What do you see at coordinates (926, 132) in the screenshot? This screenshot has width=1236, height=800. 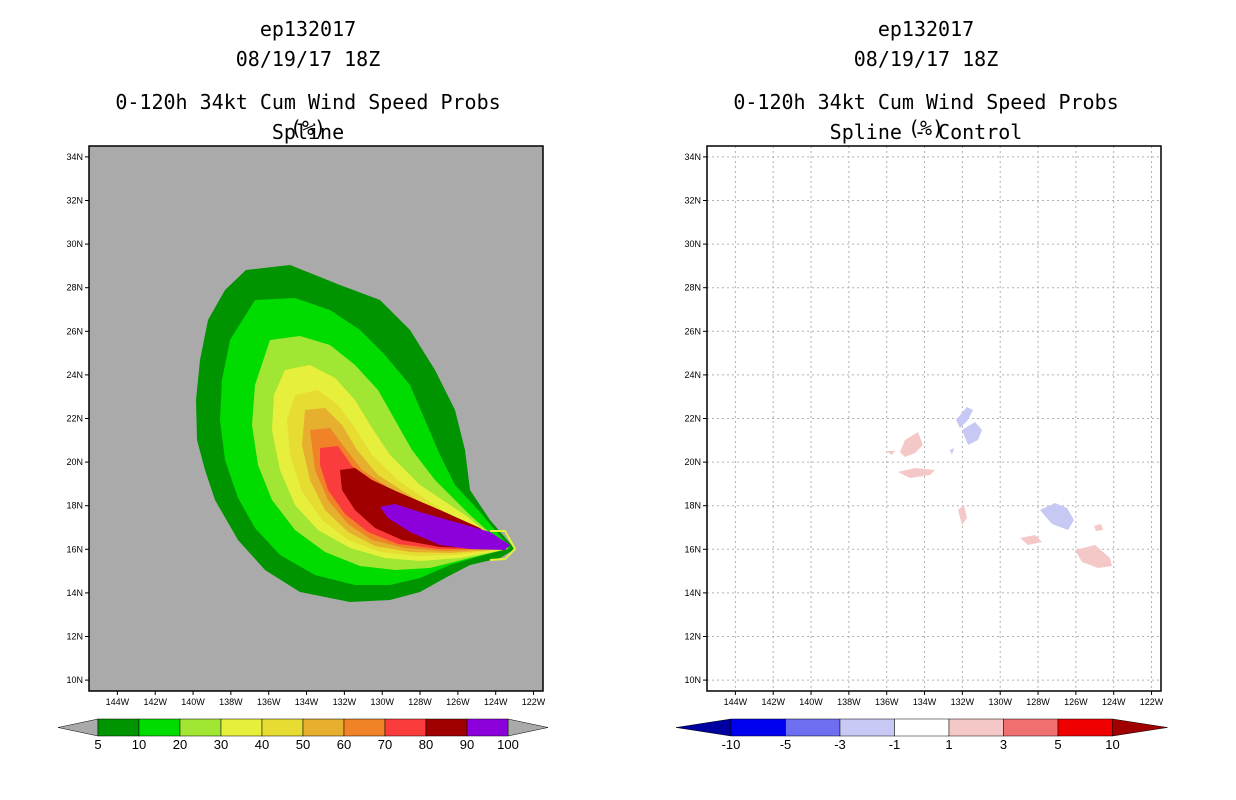 I see `right-subtitle: Spline - Control` at bounding box center [926, 132].